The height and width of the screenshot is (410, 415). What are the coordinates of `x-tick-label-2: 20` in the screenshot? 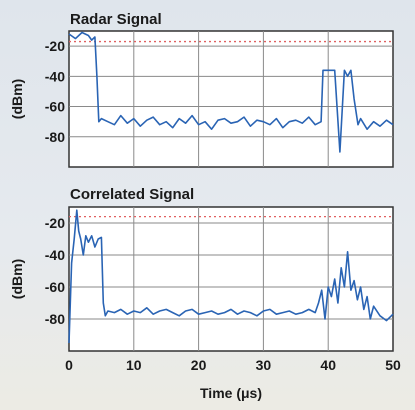 It's located at (199, 365).